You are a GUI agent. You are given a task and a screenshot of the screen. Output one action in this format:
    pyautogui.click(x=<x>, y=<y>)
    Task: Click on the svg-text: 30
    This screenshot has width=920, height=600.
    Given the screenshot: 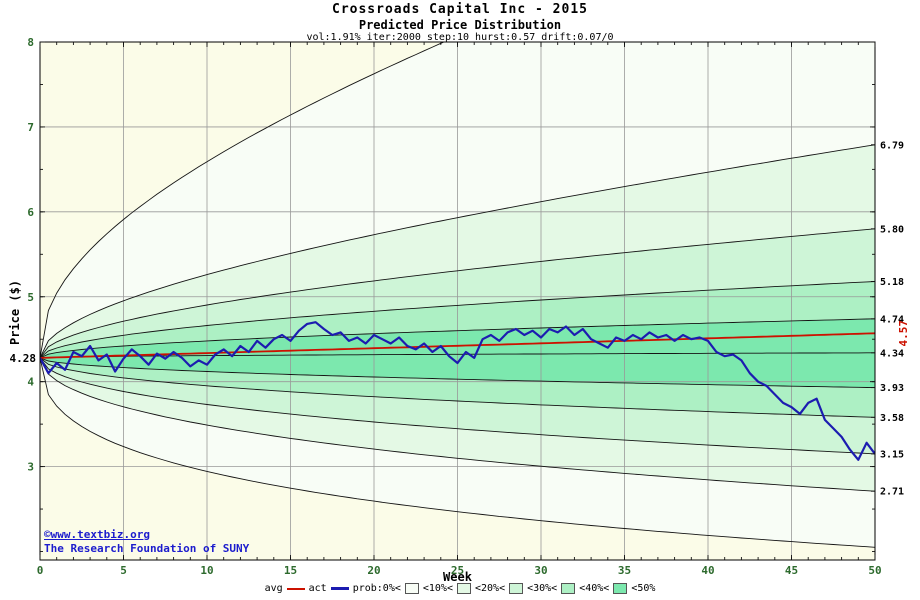 What is the action you would take?
    pyautogui.click(x=540, y=570)
    